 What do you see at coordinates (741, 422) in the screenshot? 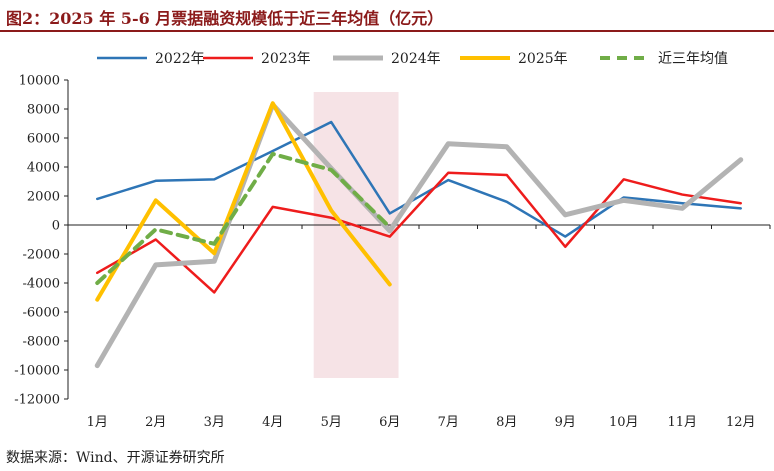
I see `x-tick-label: 12月` at bounding box center [741, 422].